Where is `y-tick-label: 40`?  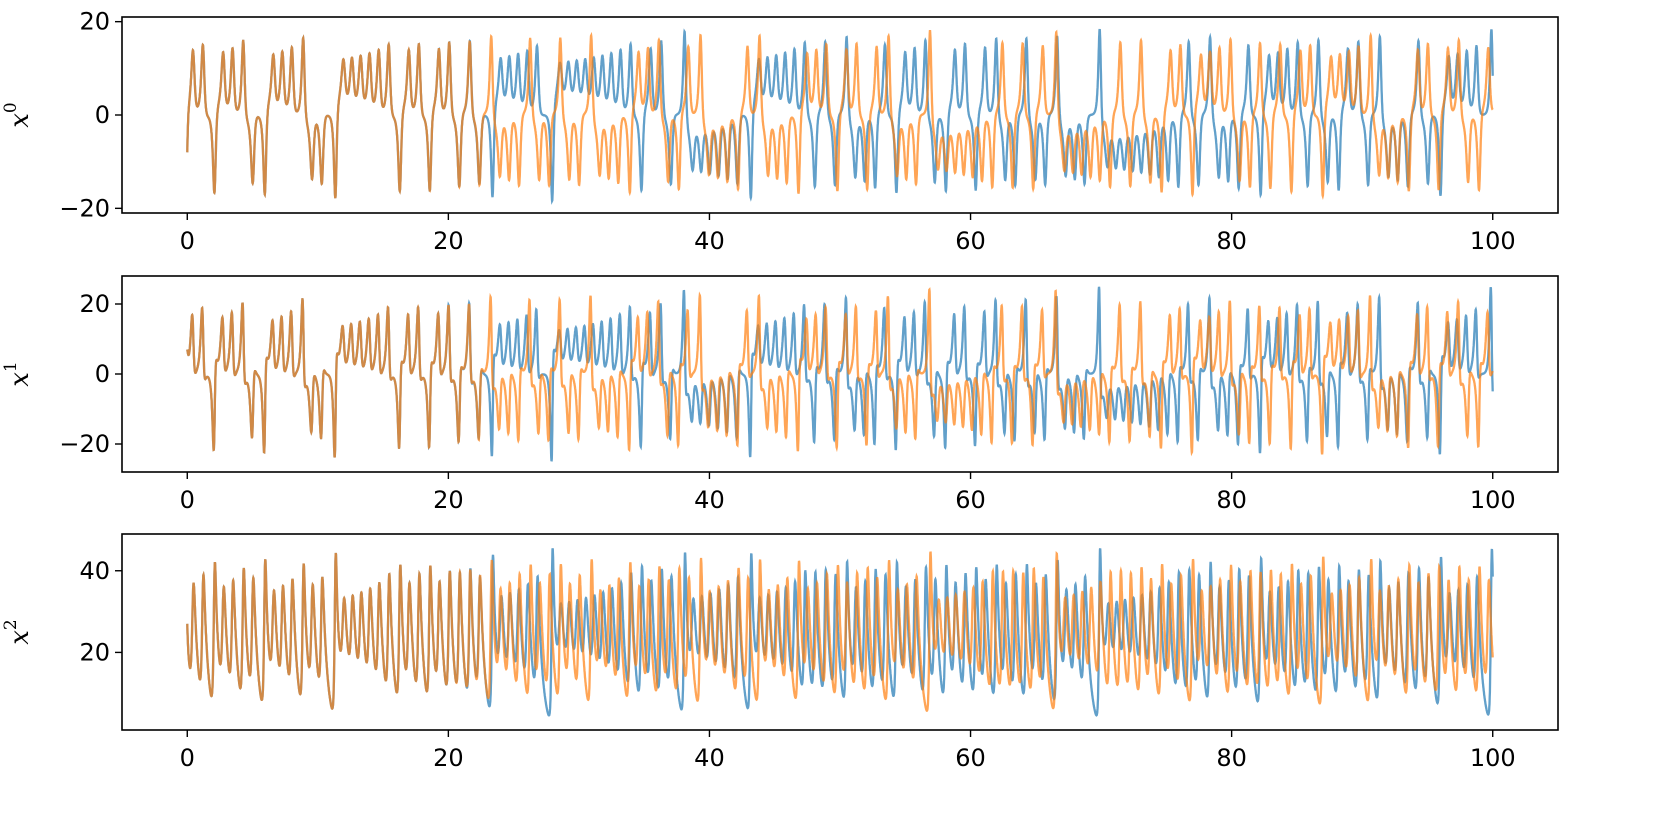
y-tick-label: 40 is located at coordinates (94, 571).